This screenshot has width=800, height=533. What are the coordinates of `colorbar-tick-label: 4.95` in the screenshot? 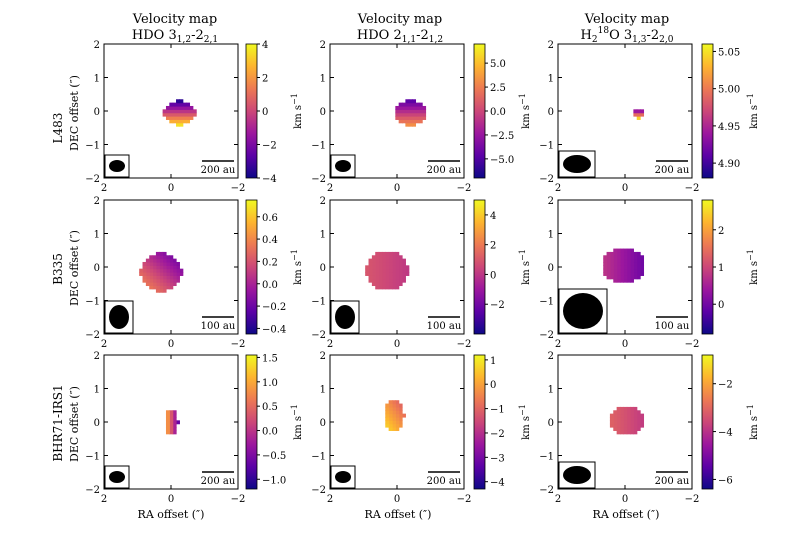 It's located at (729, 127).